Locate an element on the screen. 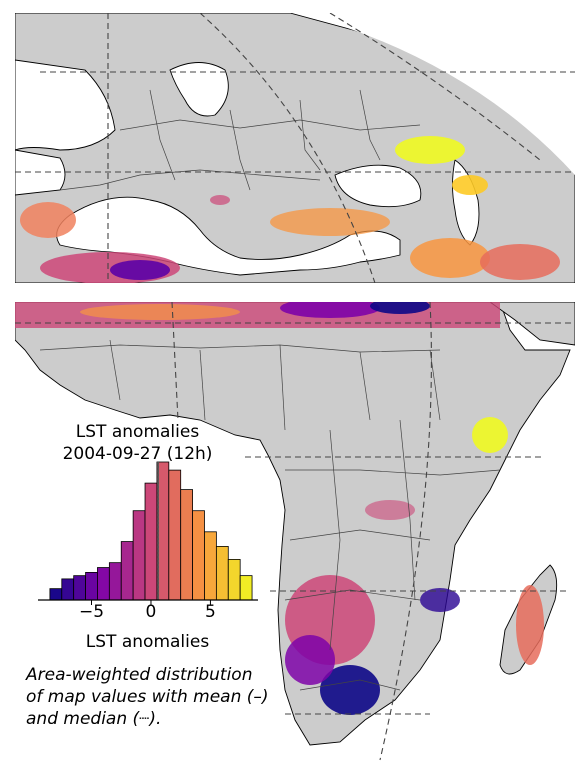  caption-line: of map values with mean (–) is located at coordinates (147, 697).